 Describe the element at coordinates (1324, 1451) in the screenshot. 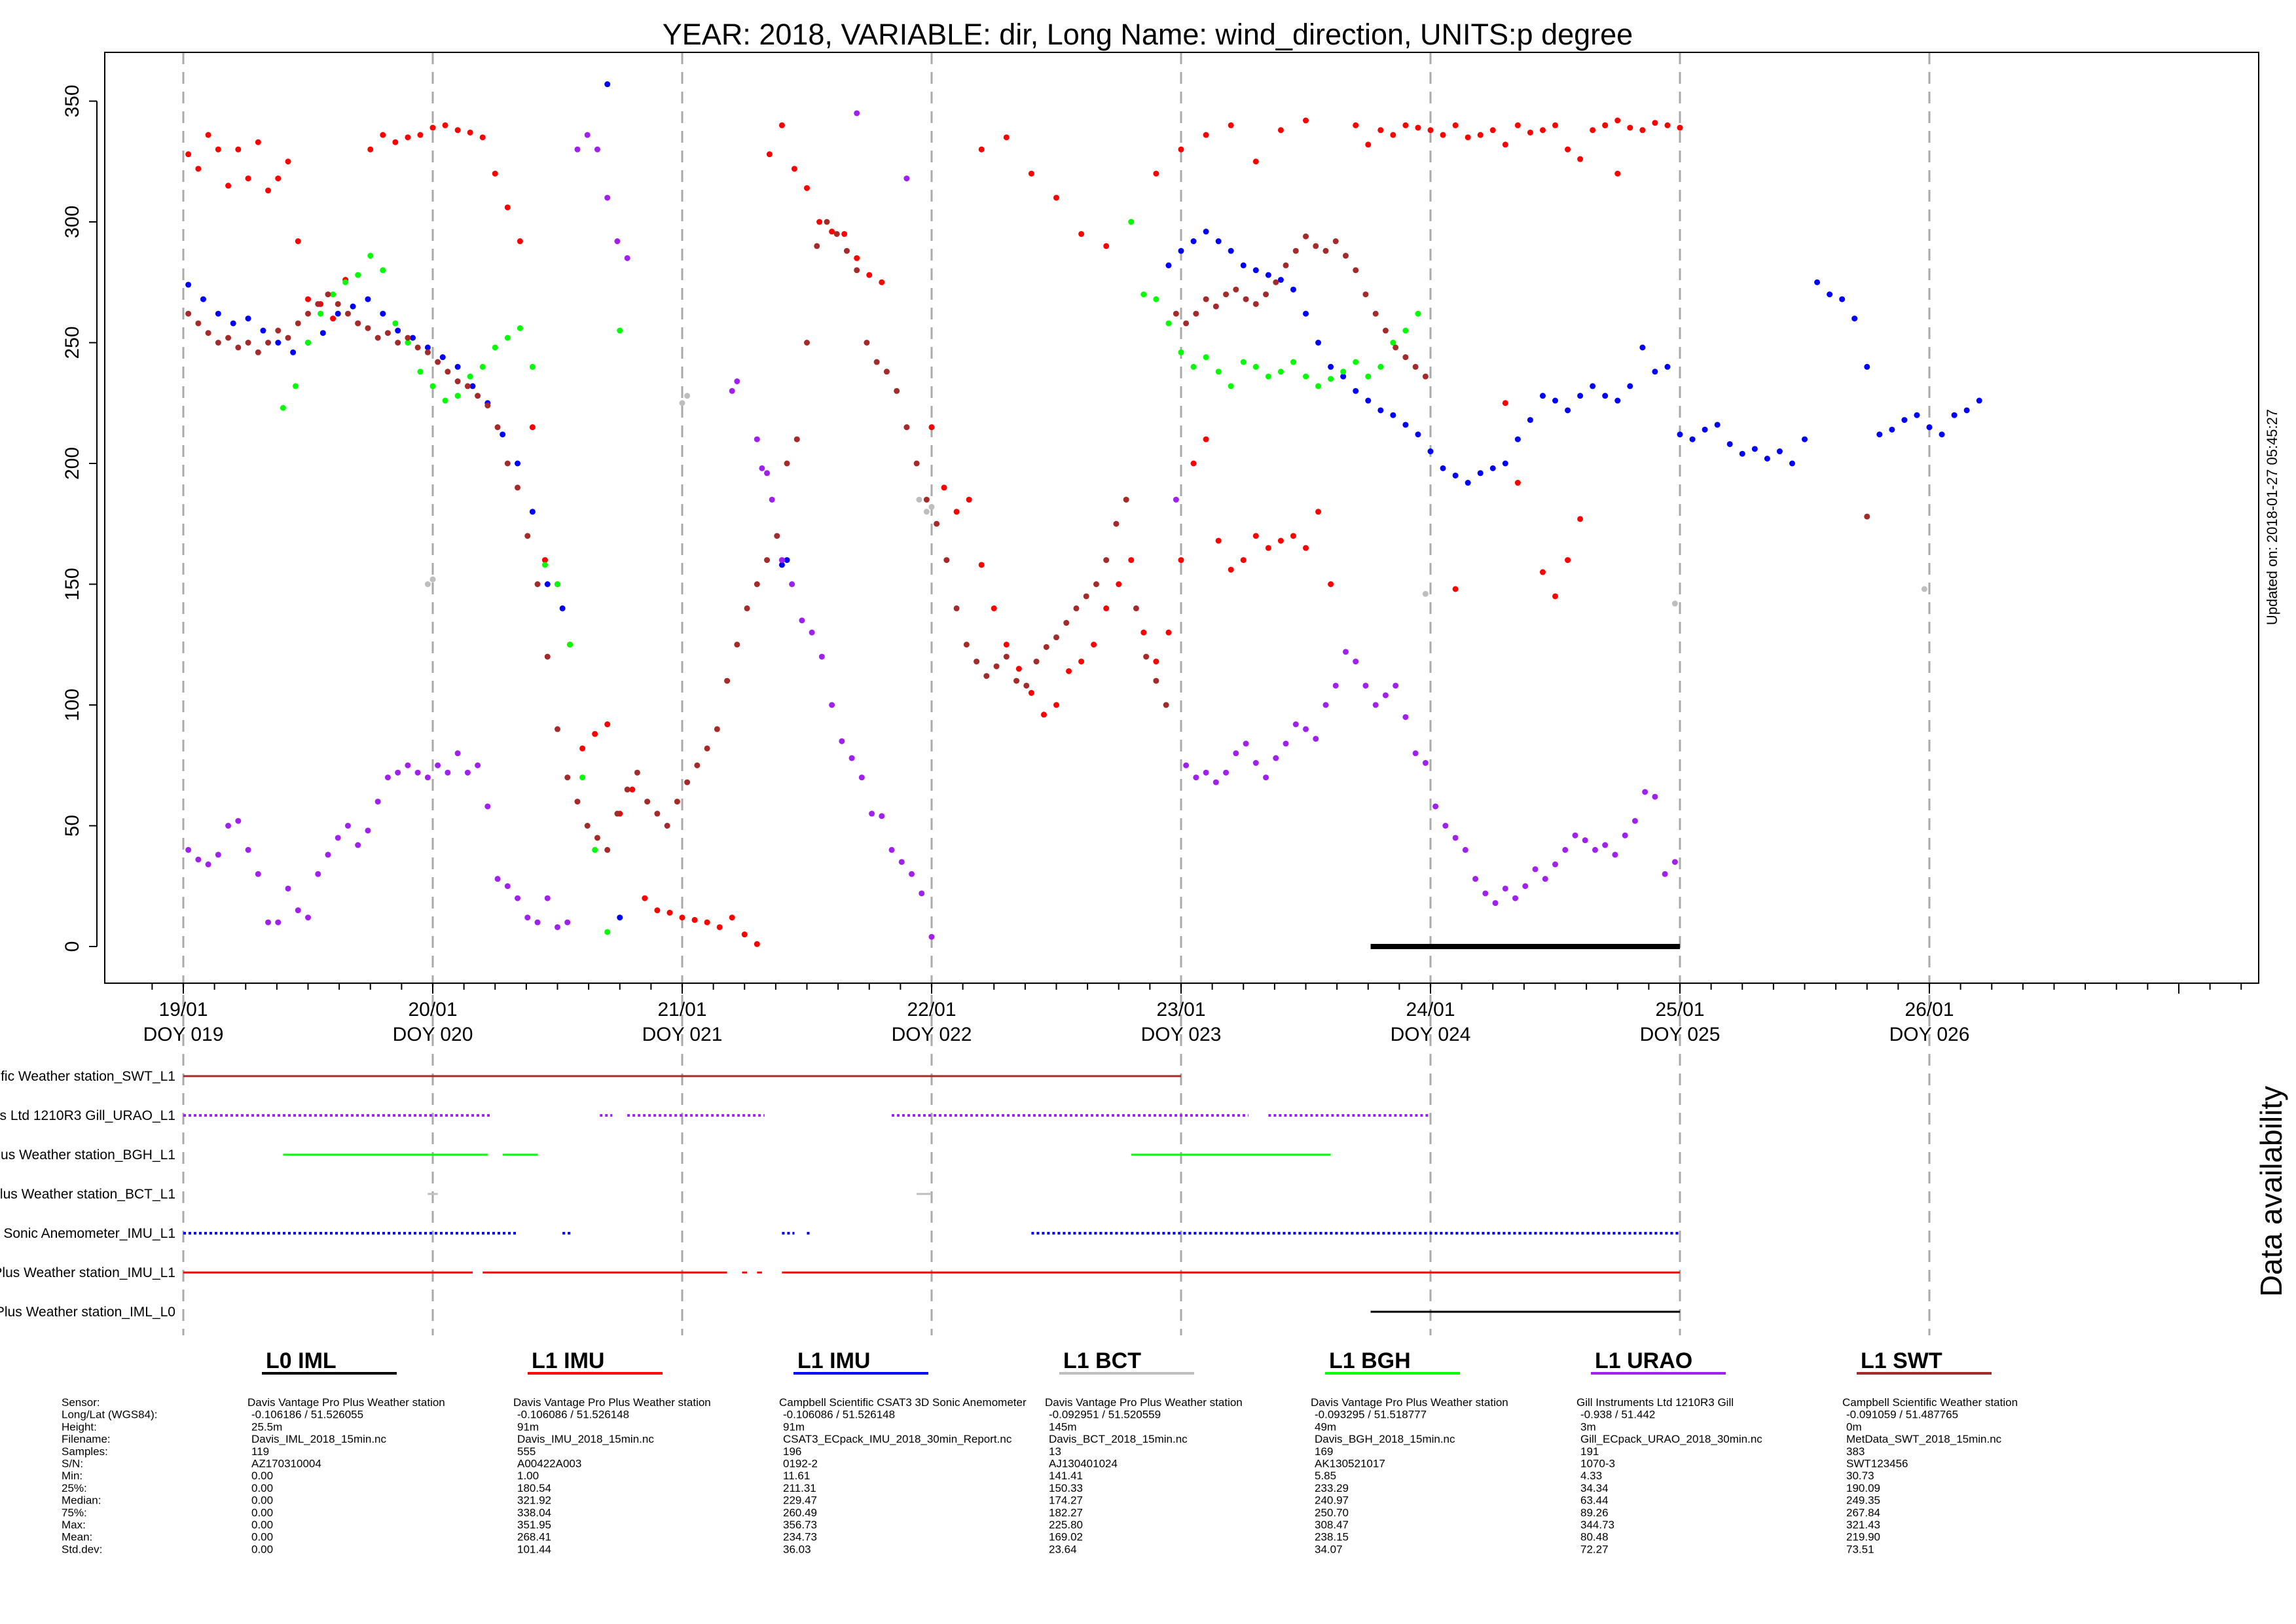

I see `meta-value: 169` at that location.